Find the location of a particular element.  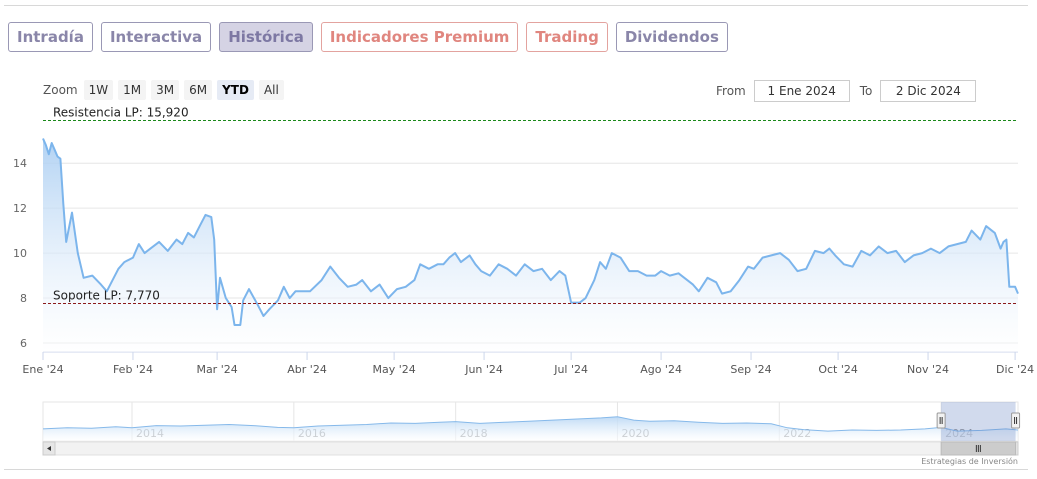

tab-trading: Trading is located at coordinates (567, 37).